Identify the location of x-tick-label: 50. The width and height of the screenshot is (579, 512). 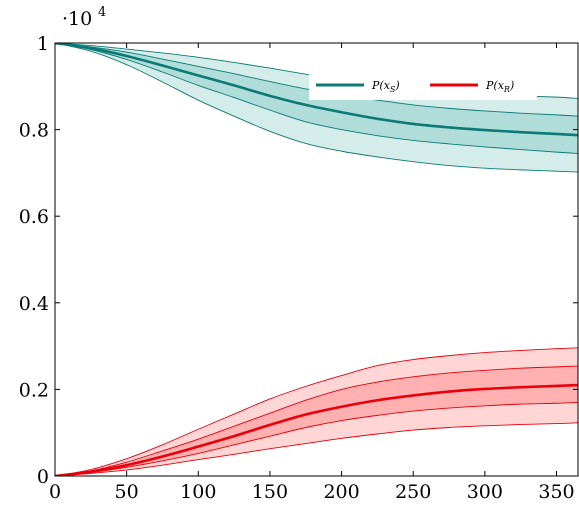
(127, 492).